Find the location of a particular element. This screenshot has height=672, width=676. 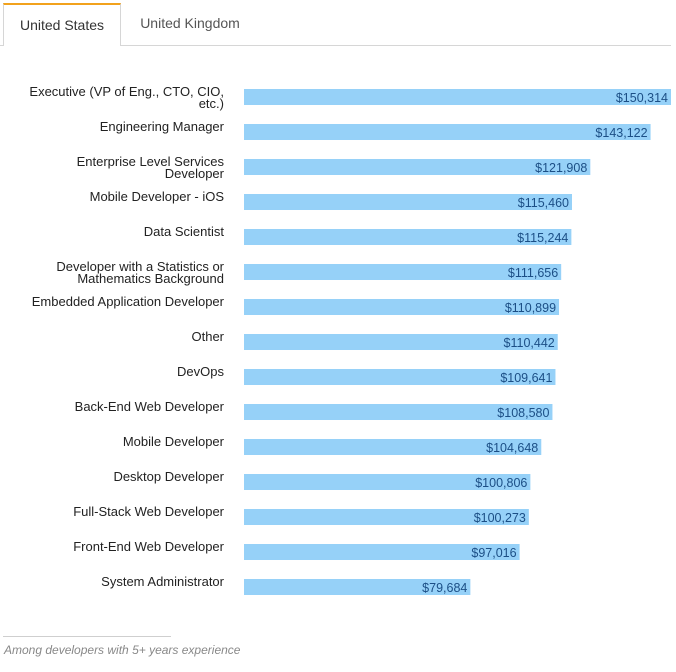

value-label-13: $97,016 is located at coordinates (493, 553).